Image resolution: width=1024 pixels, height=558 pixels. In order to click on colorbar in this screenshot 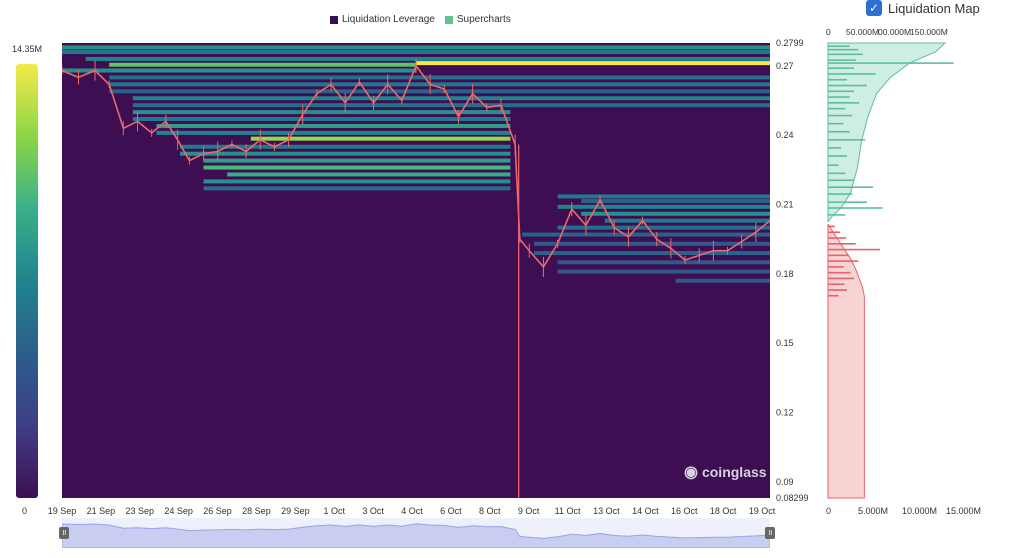, I will do `click(27, 281)`.